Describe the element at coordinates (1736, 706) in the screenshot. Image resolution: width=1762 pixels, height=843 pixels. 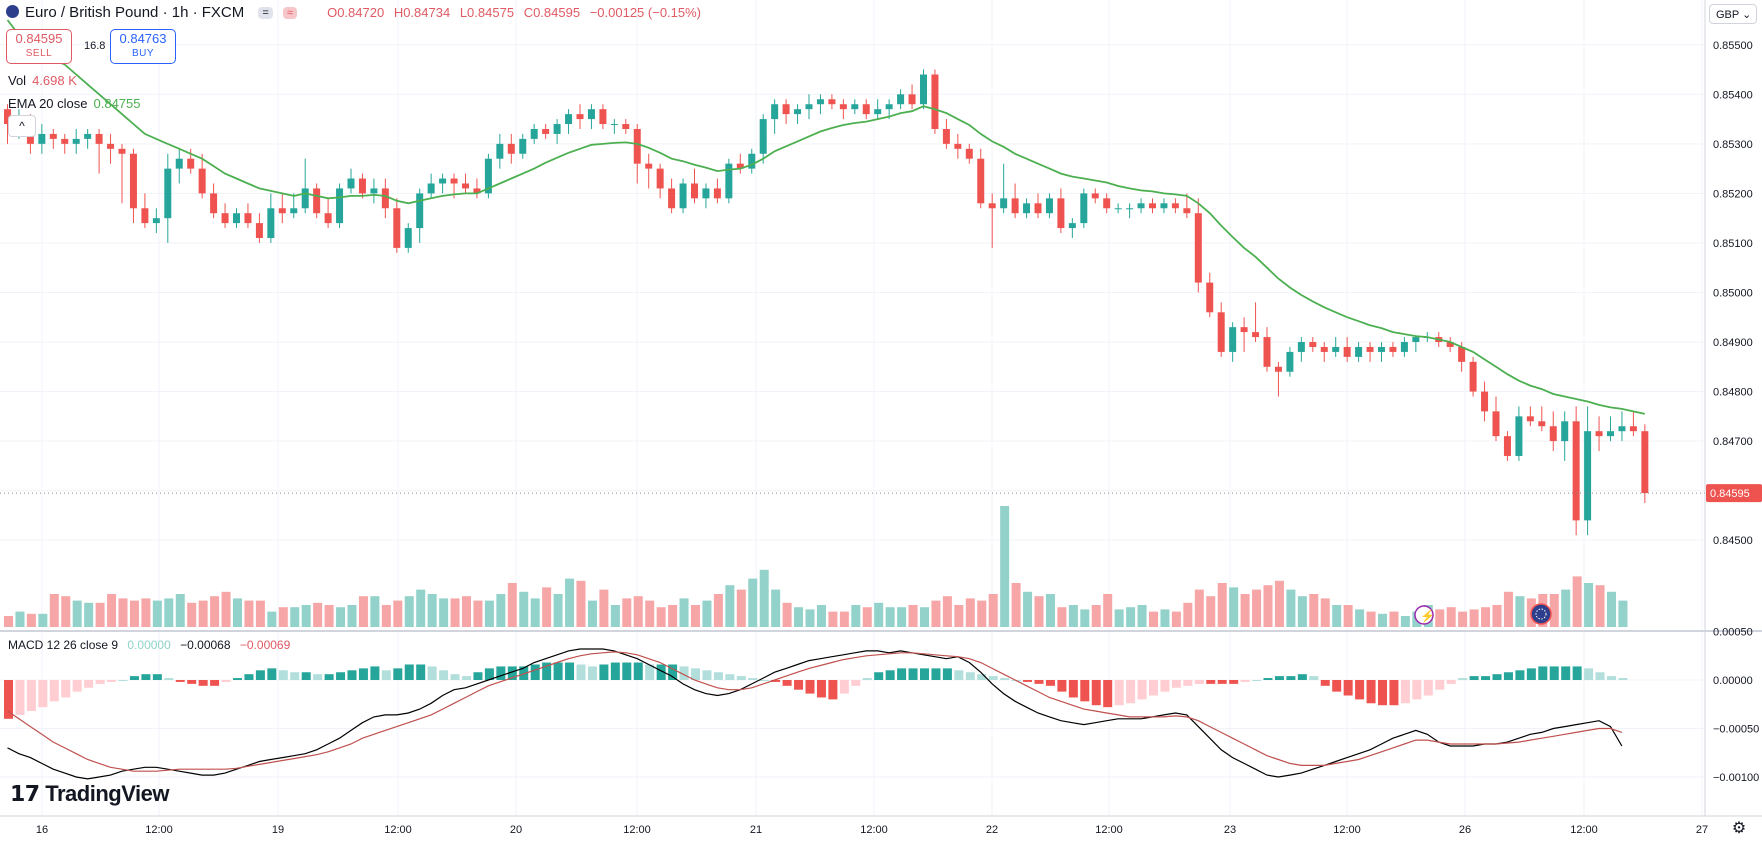
I see `macd-axis: 0.00050 0.00000 −0.00050 −0.00100` at that location.